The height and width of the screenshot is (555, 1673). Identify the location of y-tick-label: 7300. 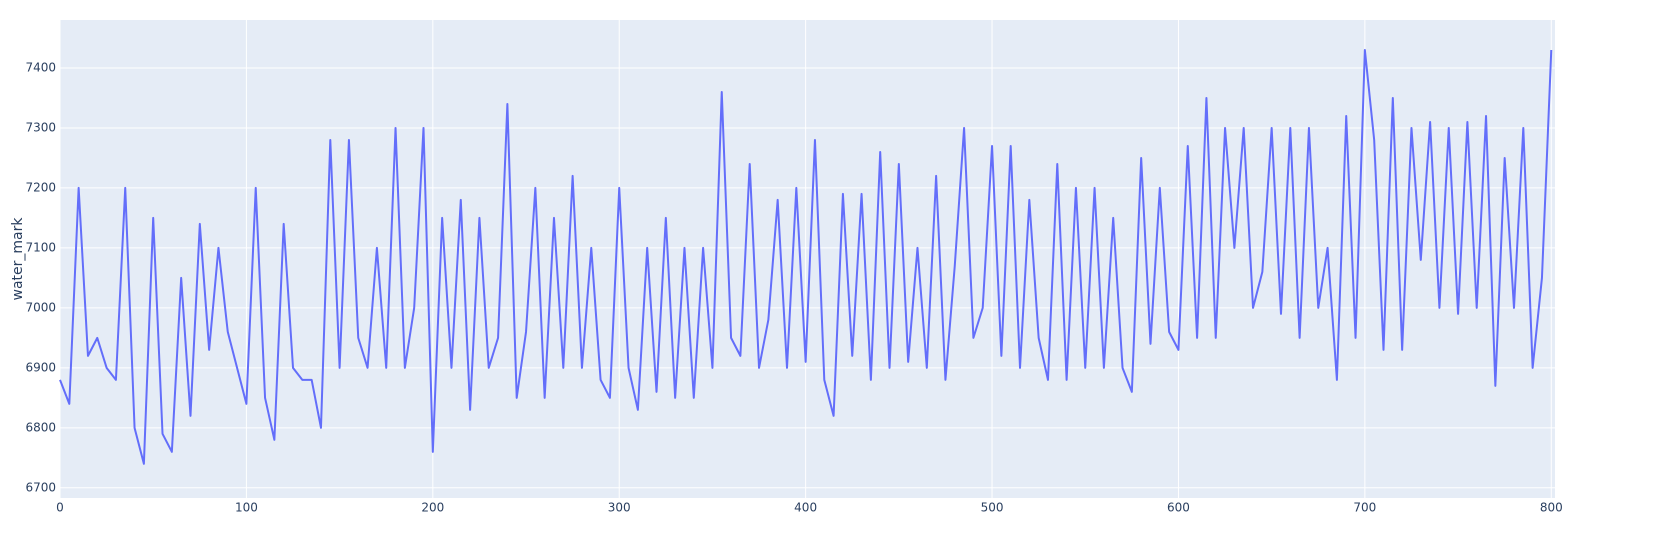
(40, 127).